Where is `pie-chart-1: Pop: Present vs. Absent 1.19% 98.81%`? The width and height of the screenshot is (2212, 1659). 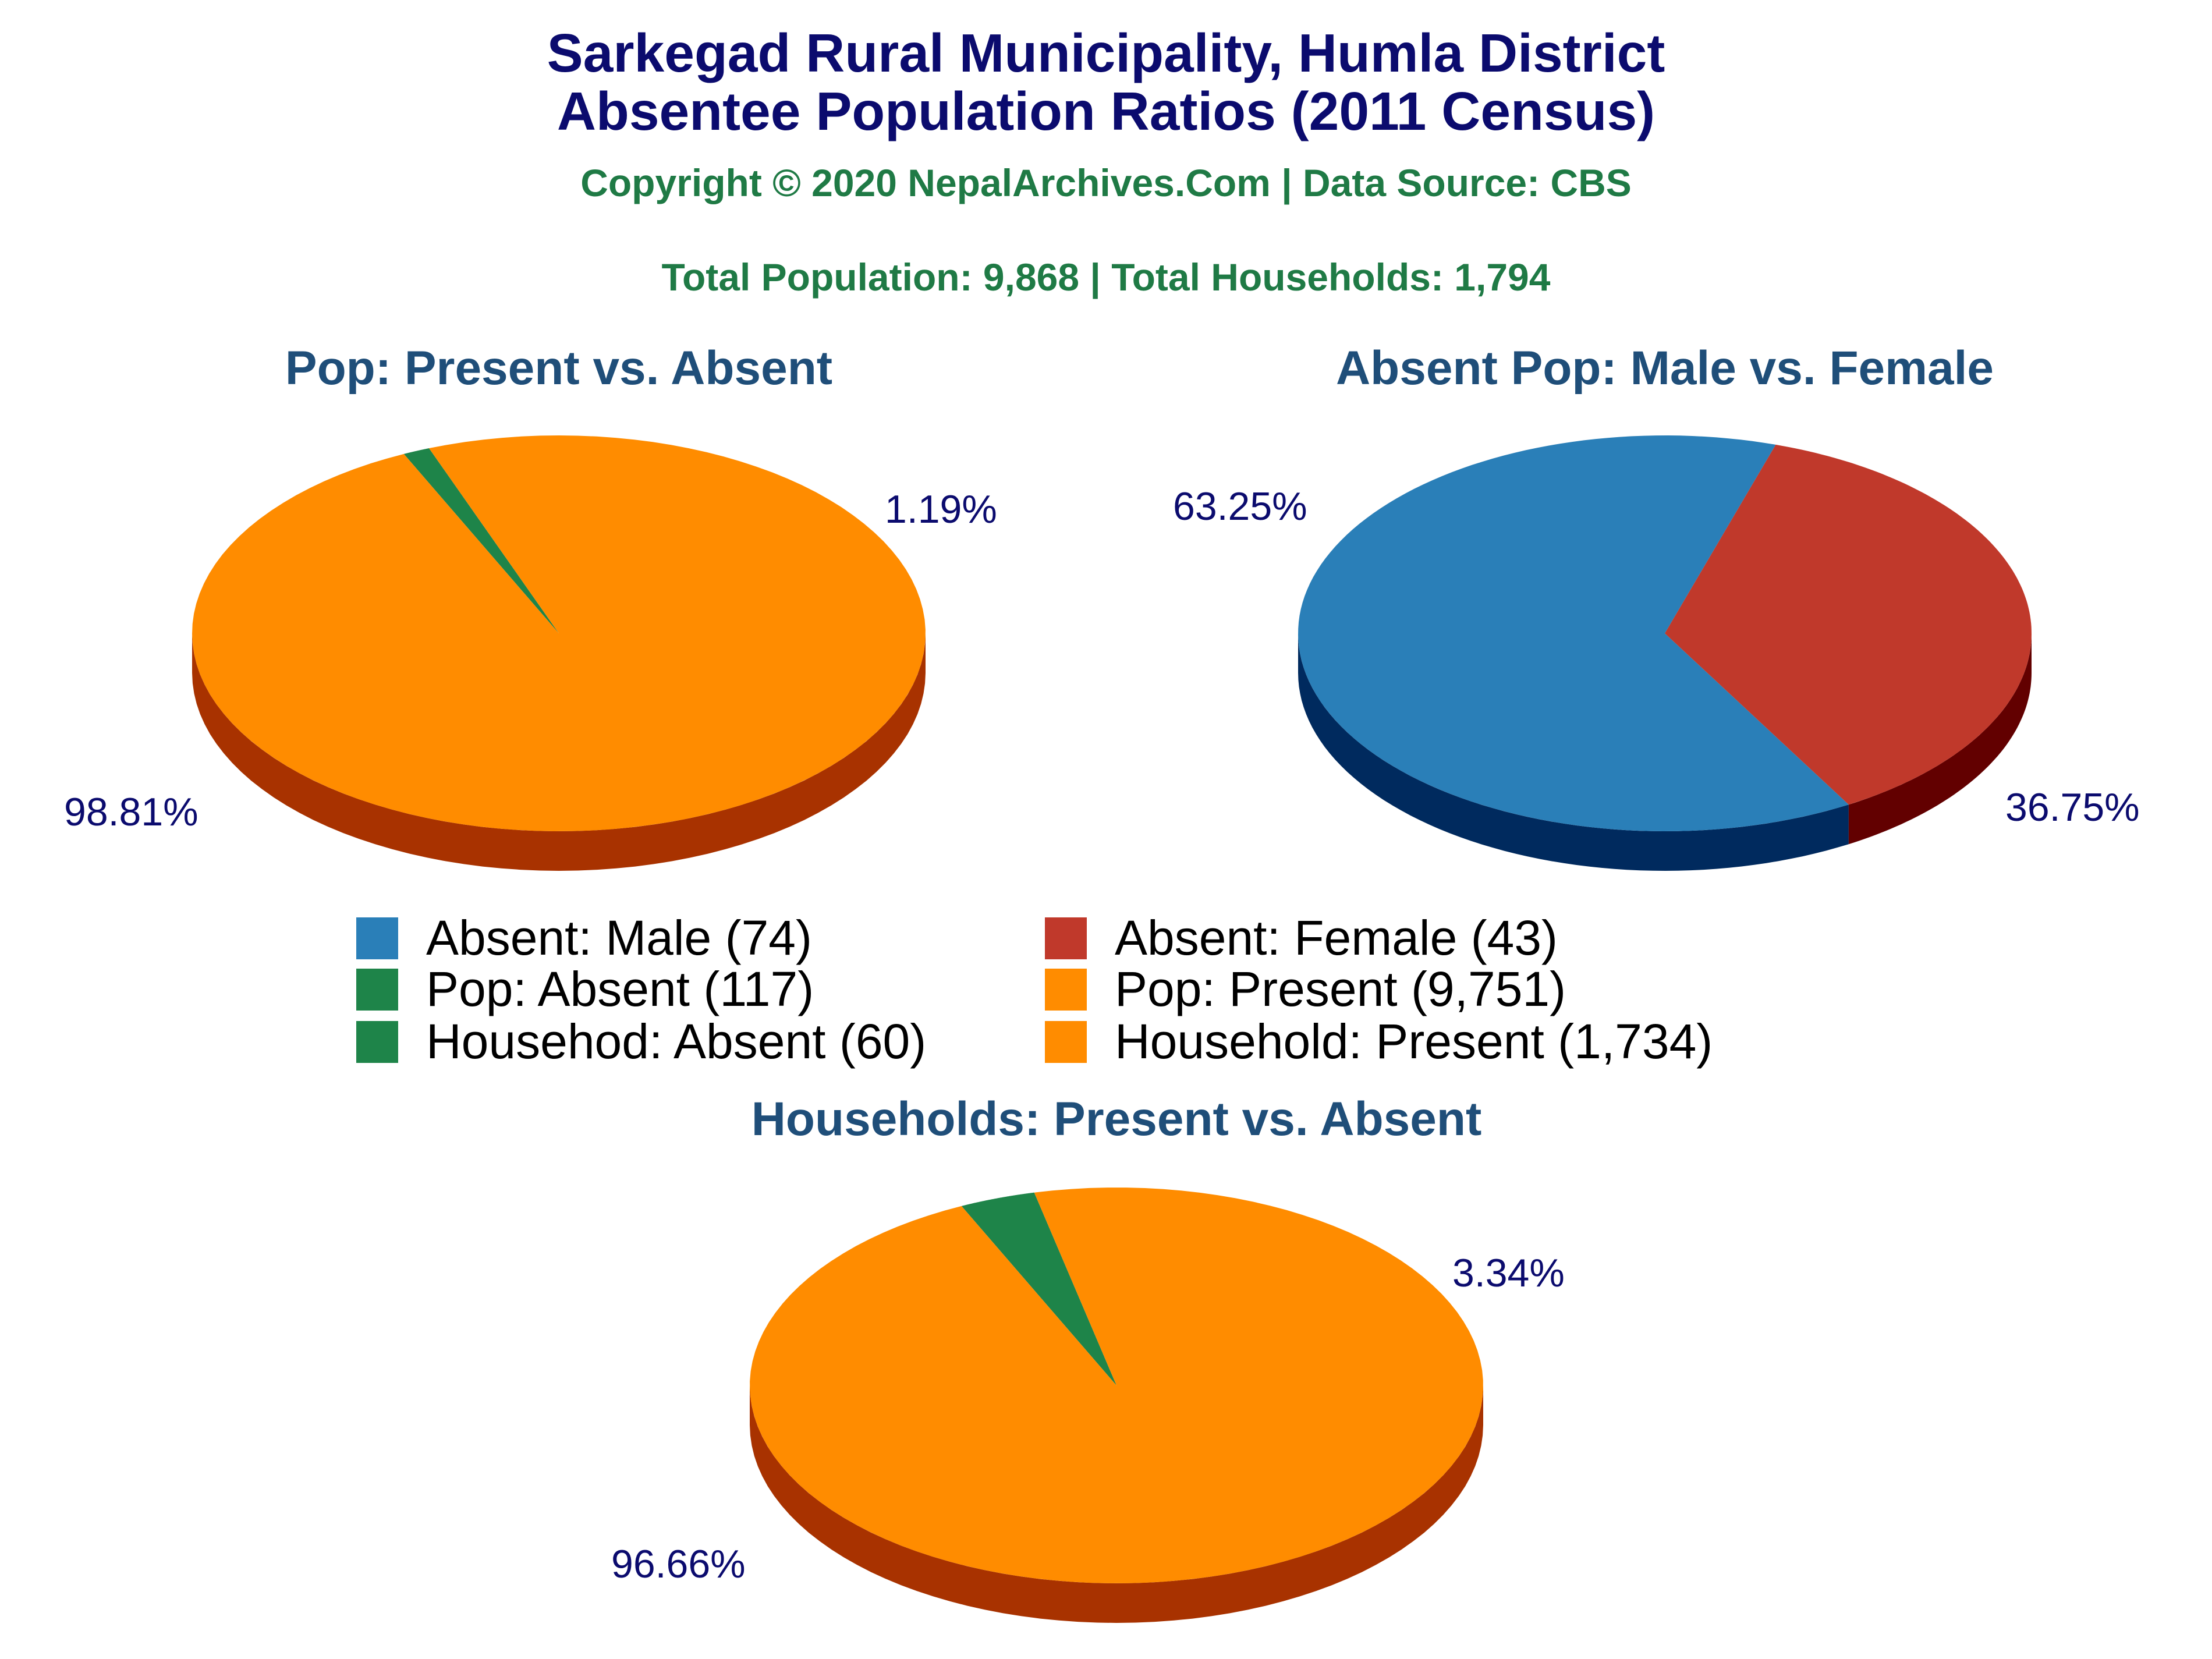
pie-chart-1: Pop: Present vs. Absent 1.19% 98.81% is located at coordinates (530, 606).